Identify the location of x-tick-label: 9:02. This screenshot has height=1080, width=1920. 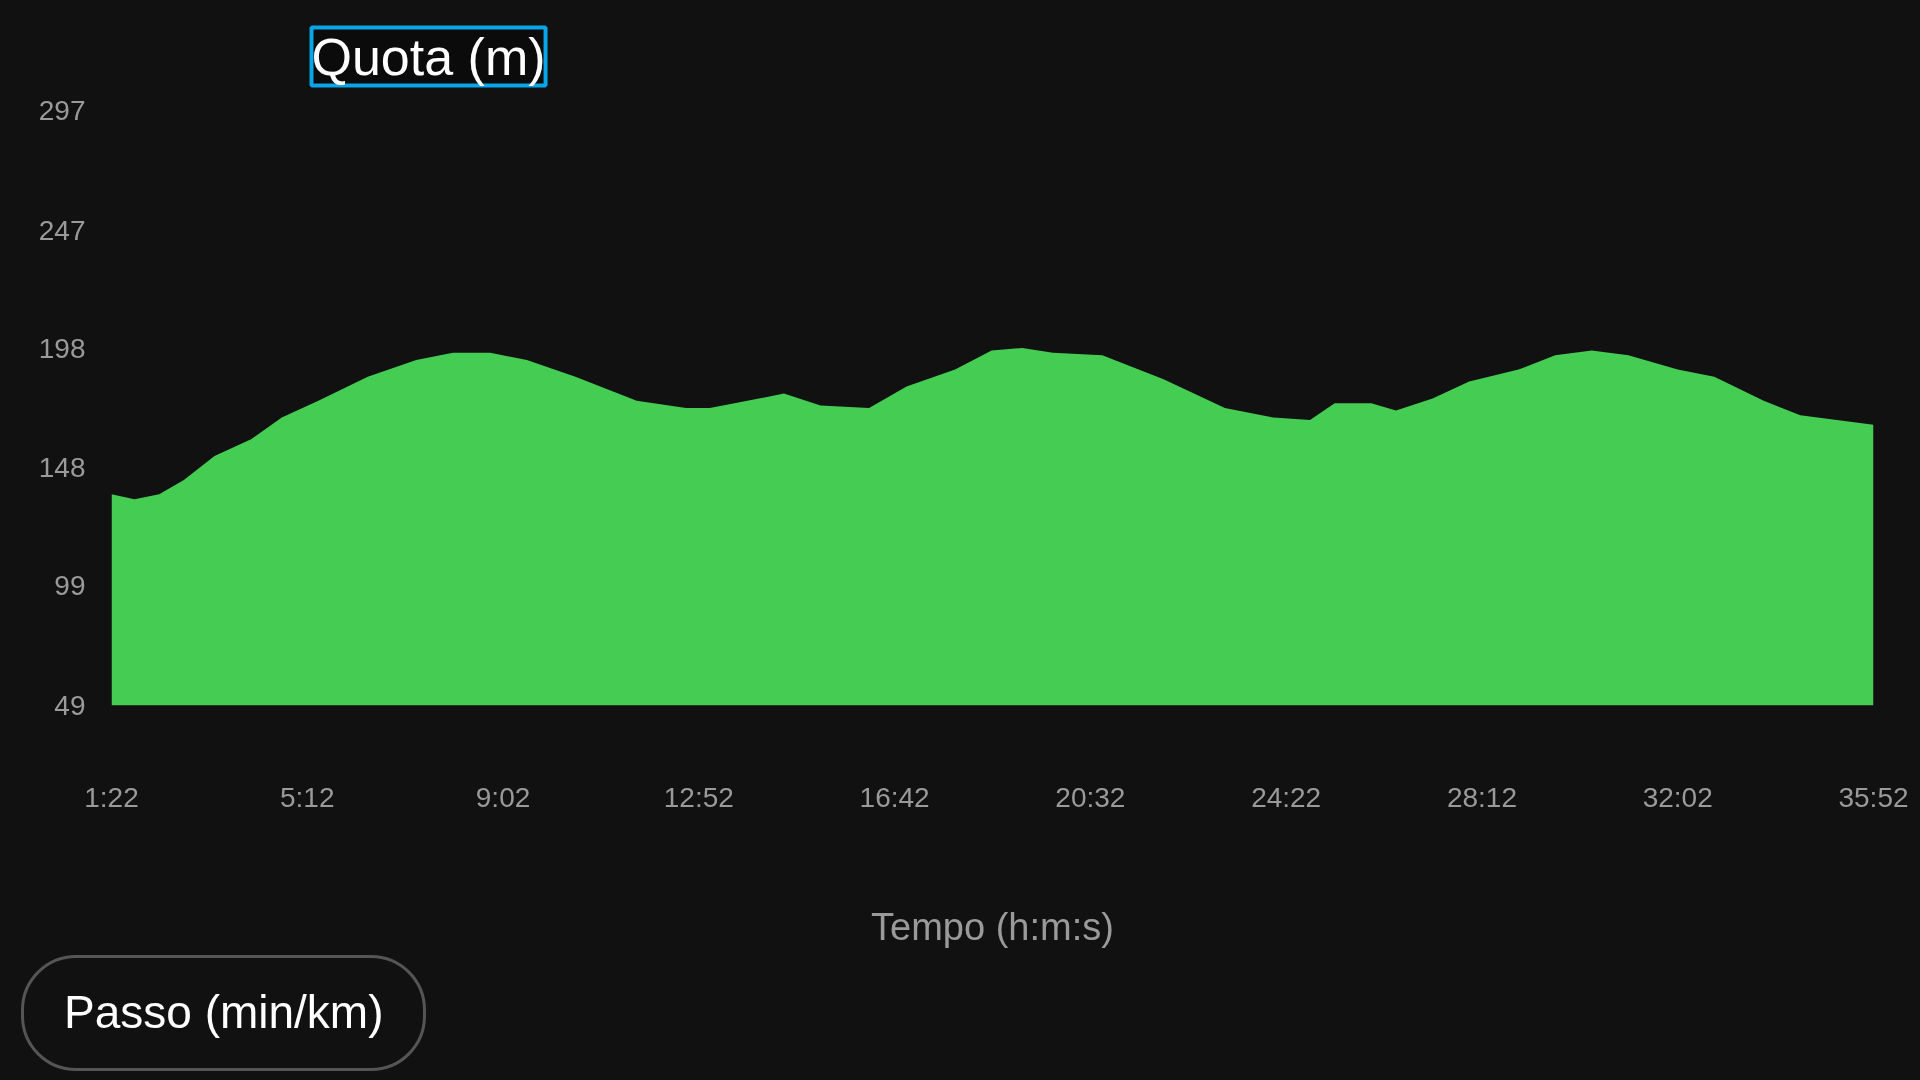
(503, 797).